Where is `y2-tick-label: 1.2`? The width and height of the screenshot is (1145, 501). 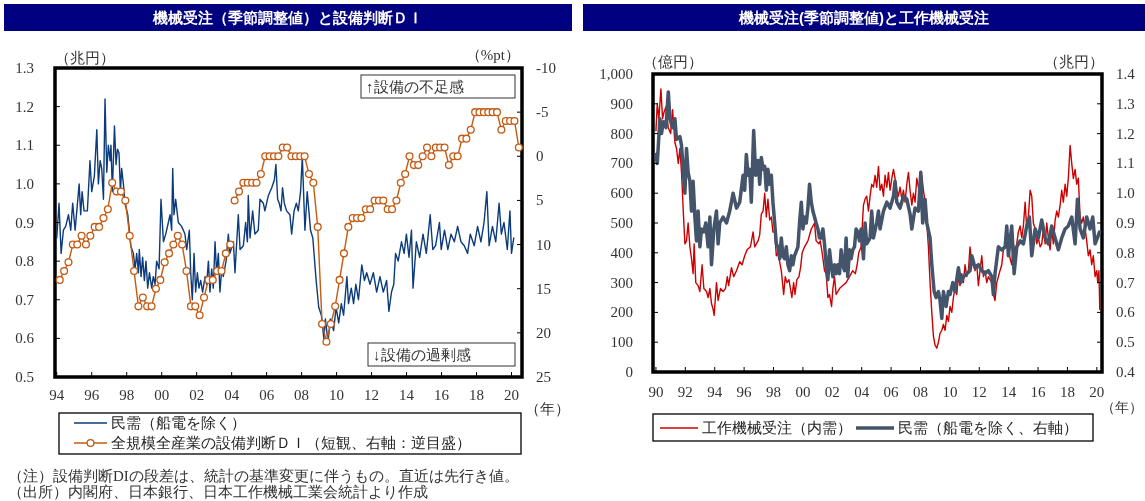
y2-tick-label: 1.2 is located at coordinates (1125, 133).